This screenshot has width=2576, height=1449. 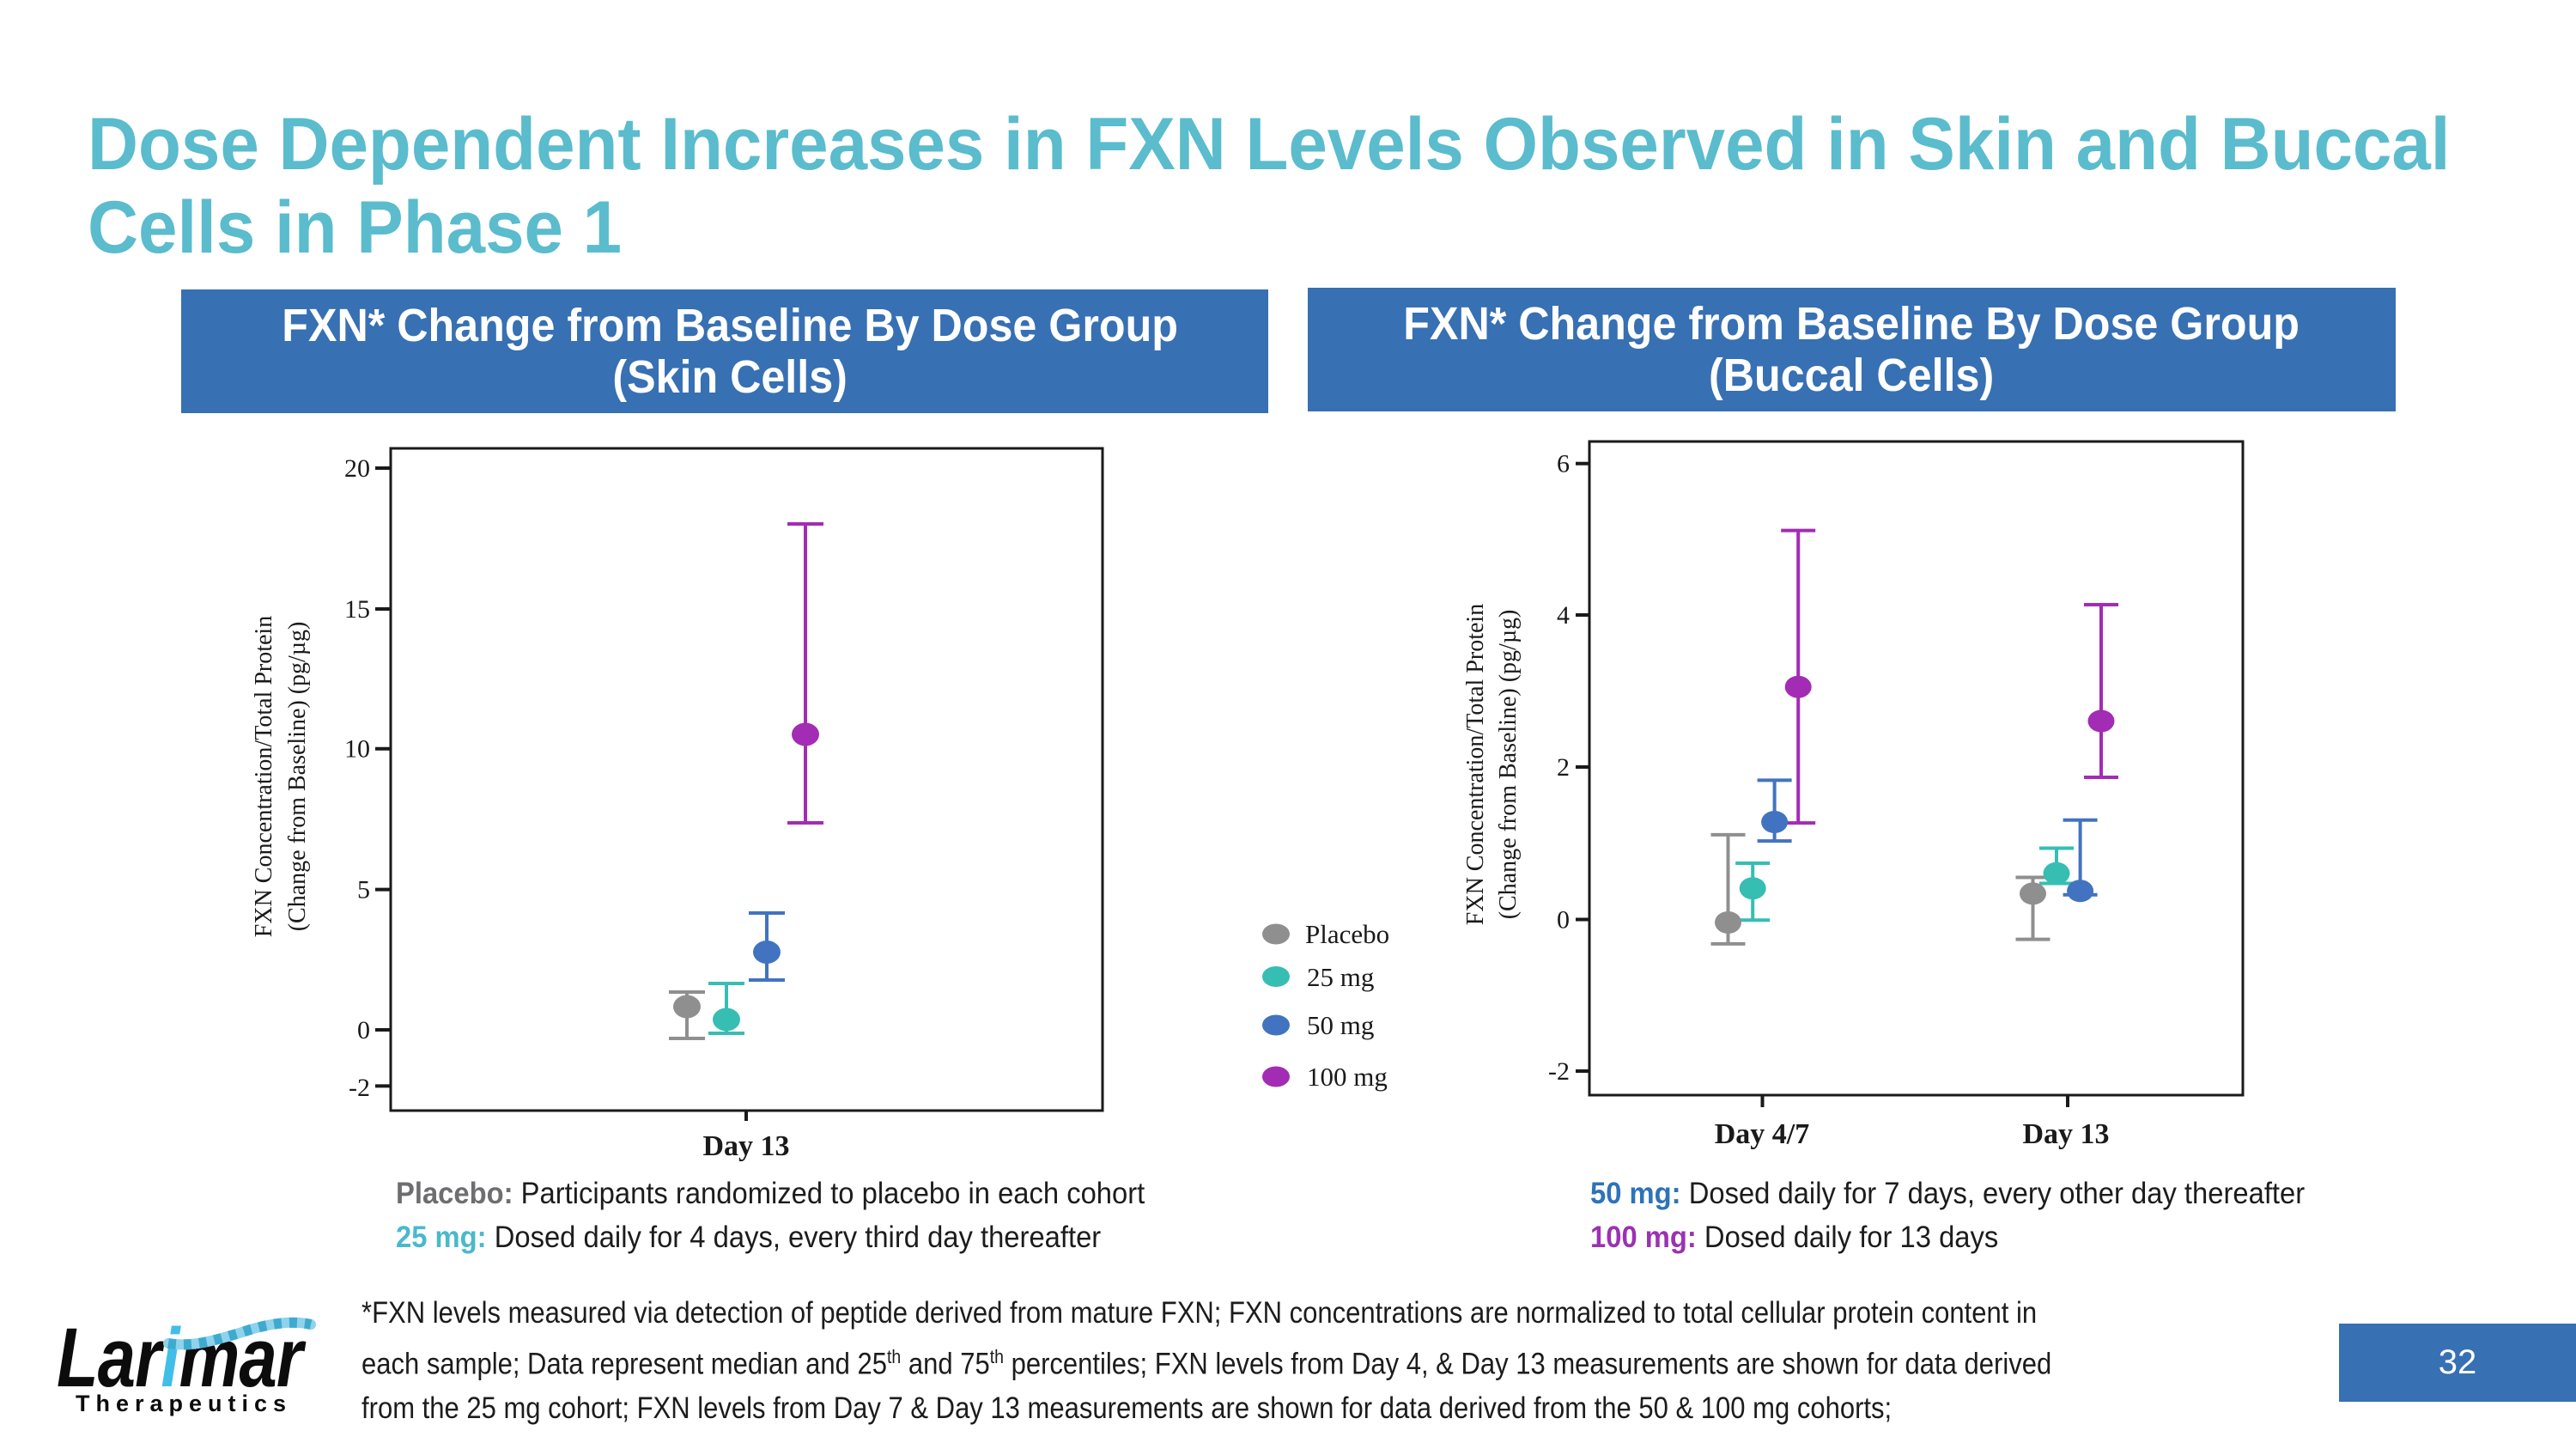 I want to click on svg-text: 5, so click(x=364, y=890).